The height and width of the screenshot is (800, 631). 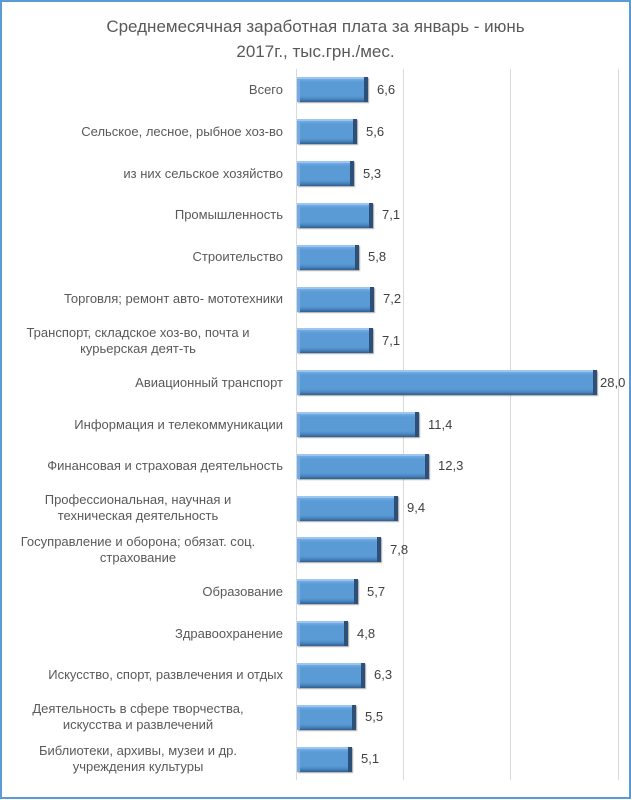 What do you see at coordinates (138, 332) in the screenshot?
I see `category-label-line: Транспорт, складское хоз-во, почта и` at bounding box center [138, 332].